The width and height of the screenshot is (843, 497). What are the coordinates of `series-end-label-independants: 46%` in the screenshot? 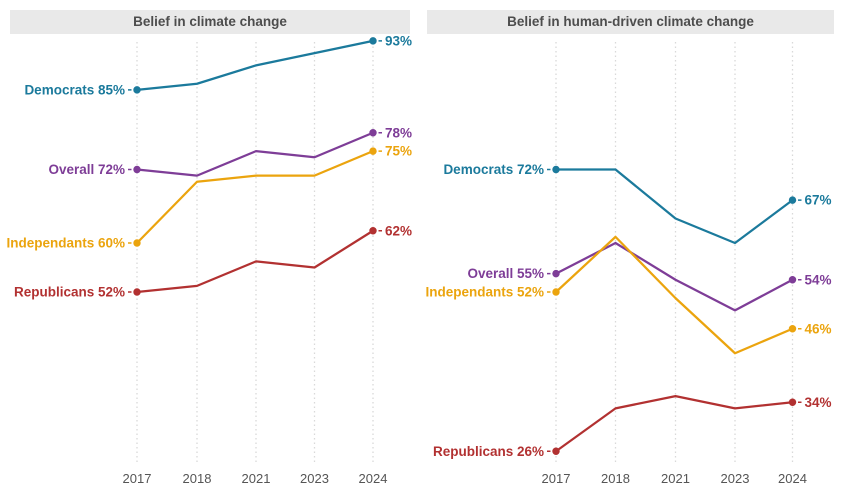 It's located at (818, 328).